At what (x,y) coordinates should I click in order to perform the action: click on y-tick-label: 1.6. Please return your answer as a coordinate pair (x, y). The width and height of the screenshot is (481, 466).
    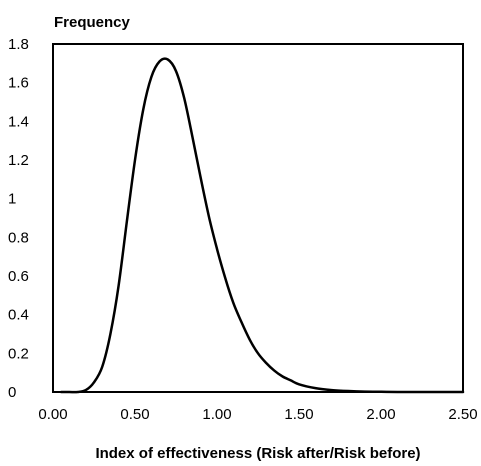
    Looking at the image, I should click on (18, 83).